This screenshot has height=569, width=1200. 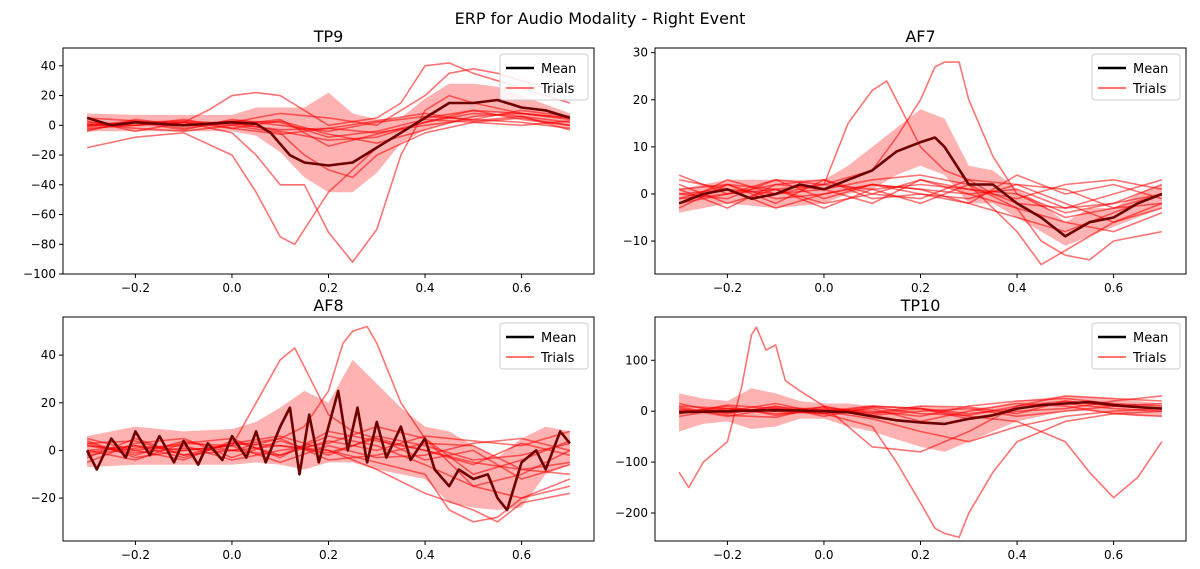 I want to click on y-tick-label: 30, so click(x=640, y=53).